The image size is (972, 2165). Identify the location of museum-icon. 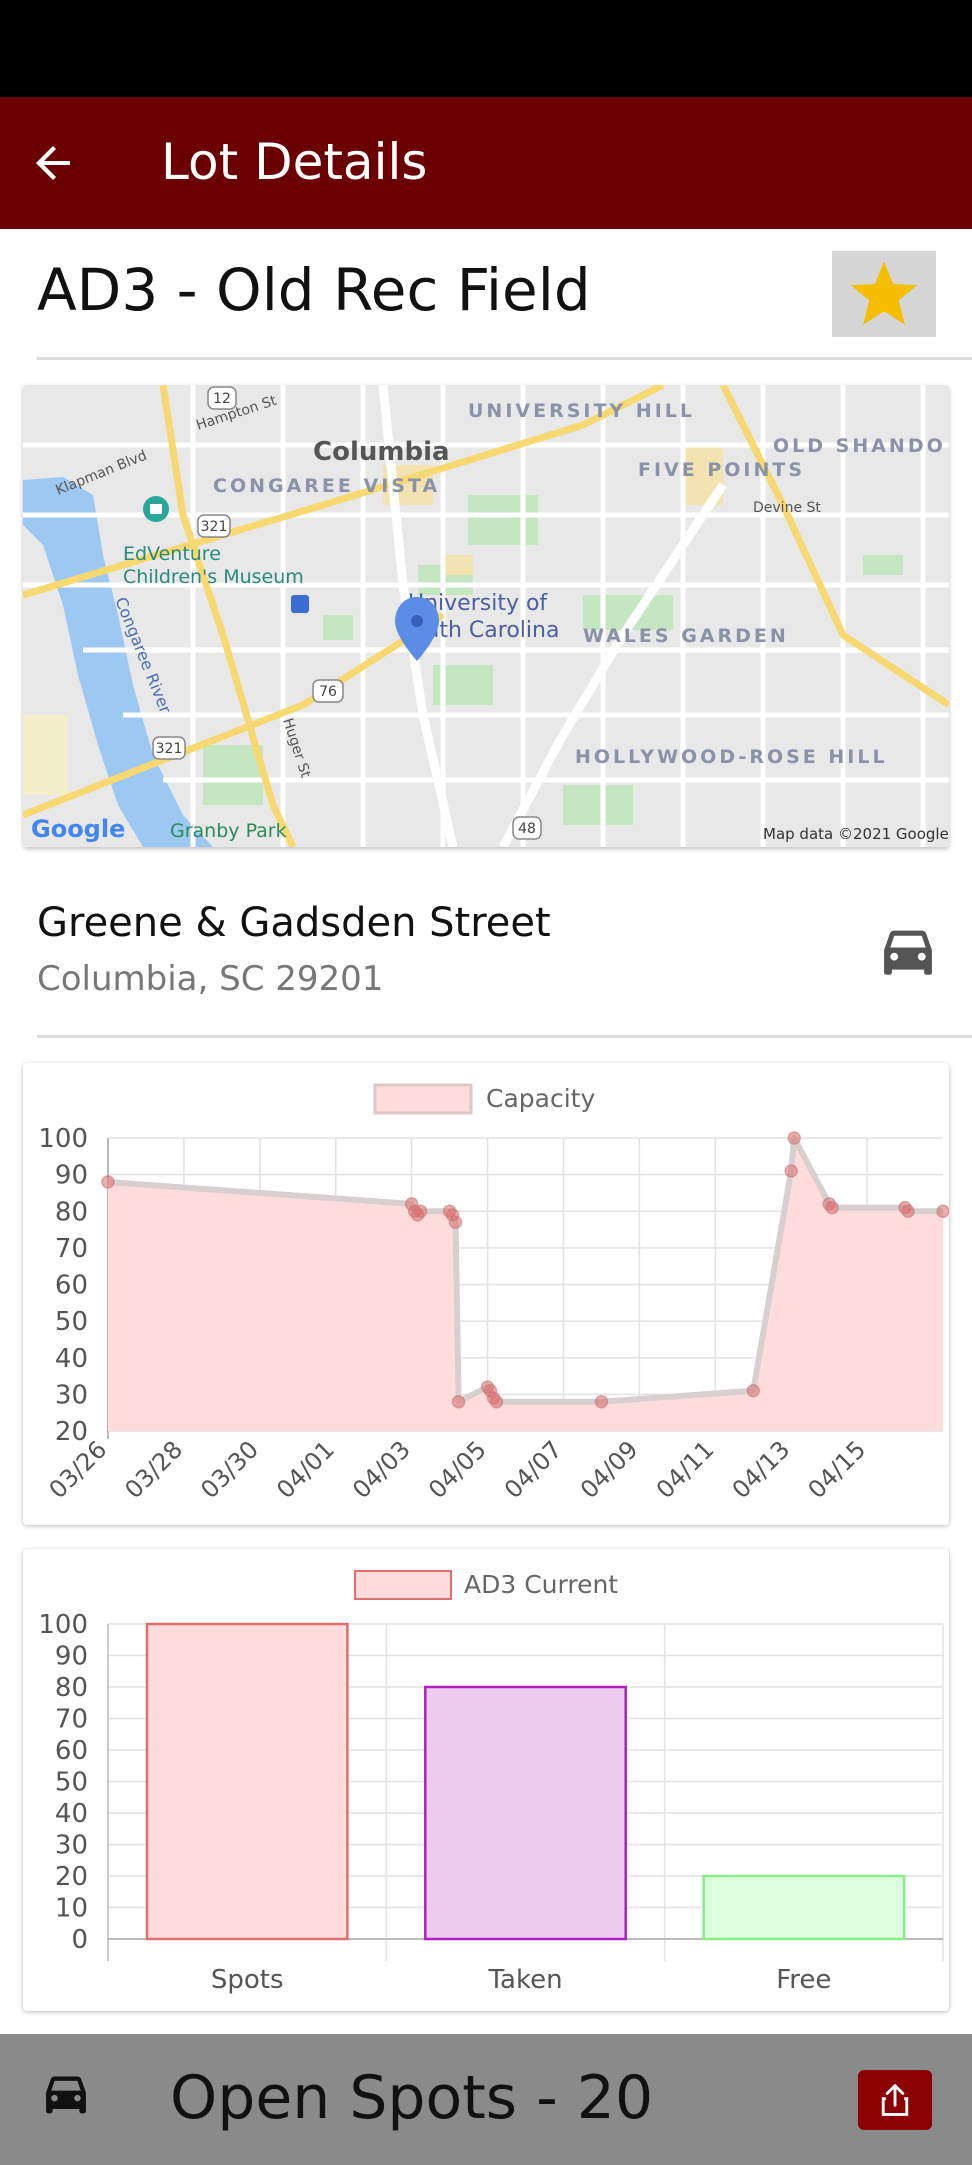
(156, 509).